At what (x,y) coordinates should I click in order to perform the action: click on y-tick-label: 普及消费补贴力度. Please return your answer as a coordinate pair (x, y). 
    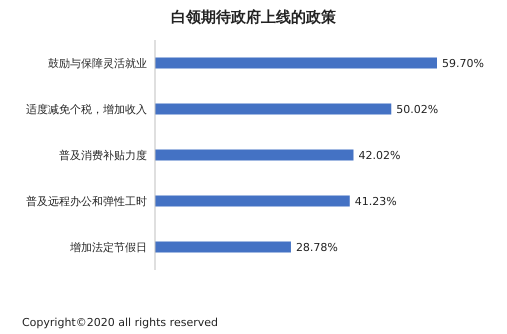
    Looking at the image, I should click on (103, 155).